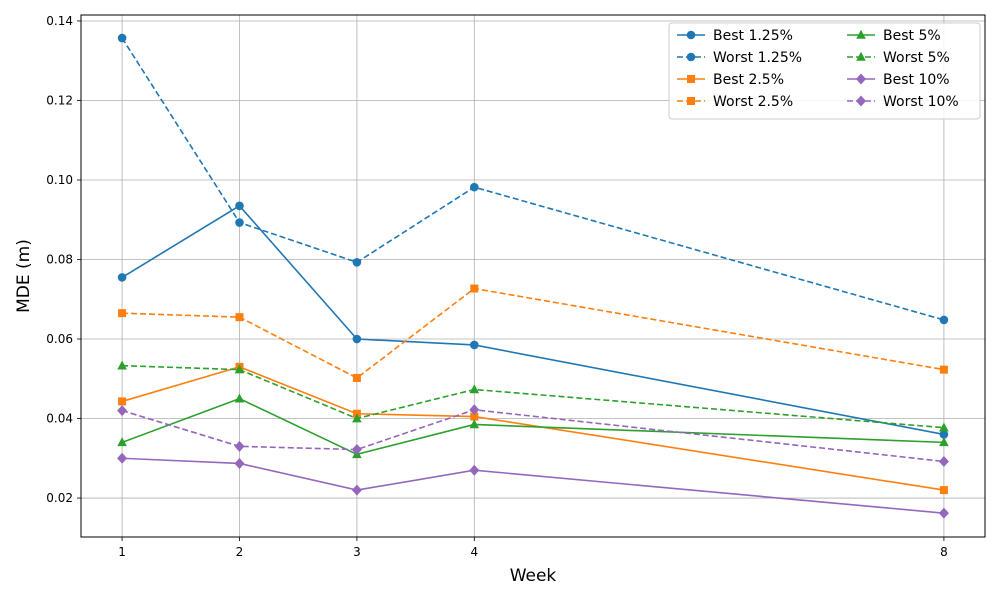 This screenshot has width=1000, height=600. What do you see at coordinates (912, 36) in the screenshot?
I see `legend-label: Best 5%` at bounding box center [912, 36].